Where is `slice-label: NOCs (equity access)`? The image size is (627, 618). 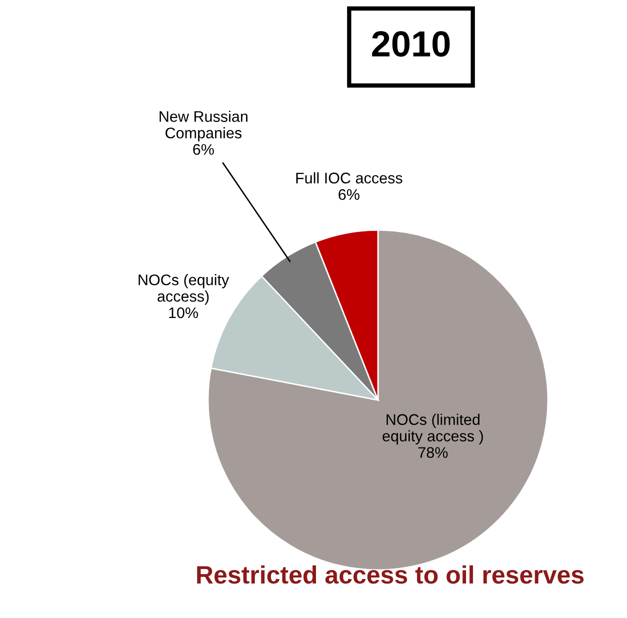 slice-label: NOCs (equity access) is located at coordinates (184, 289).